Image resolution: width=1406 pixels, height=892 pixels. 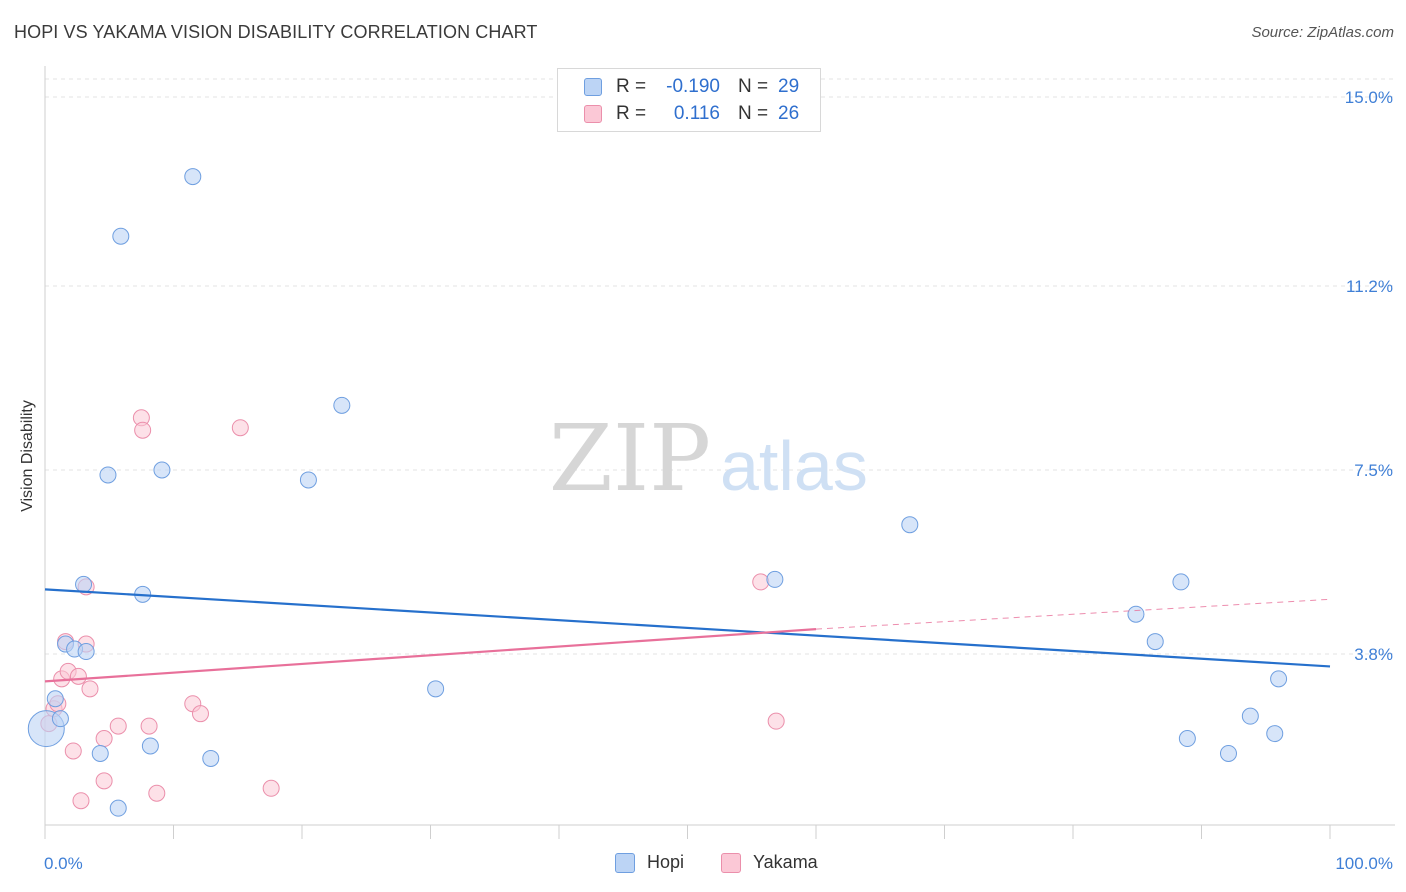 I want to click on hopi-legend-swatch, so click(x=625, y=862).